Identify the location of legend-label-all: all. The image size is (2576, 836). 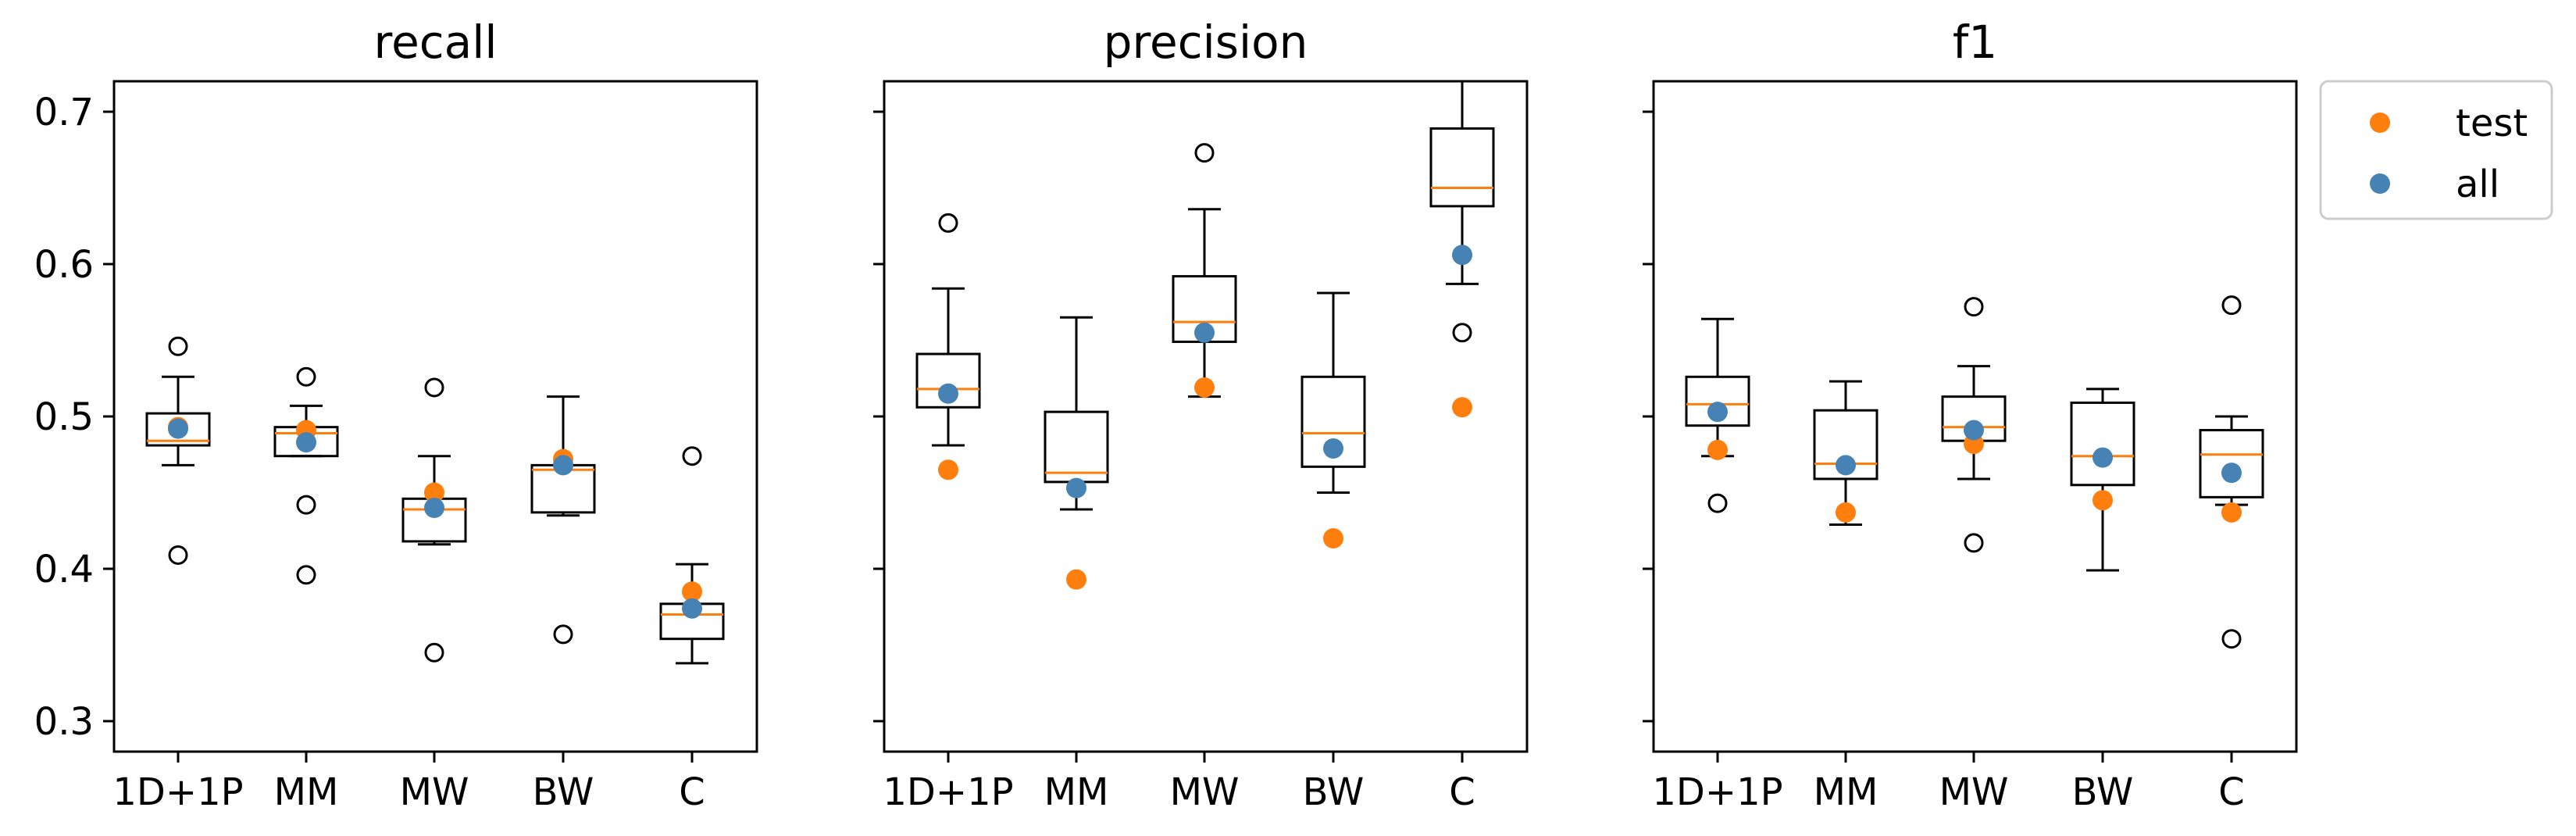
(2477, 184).